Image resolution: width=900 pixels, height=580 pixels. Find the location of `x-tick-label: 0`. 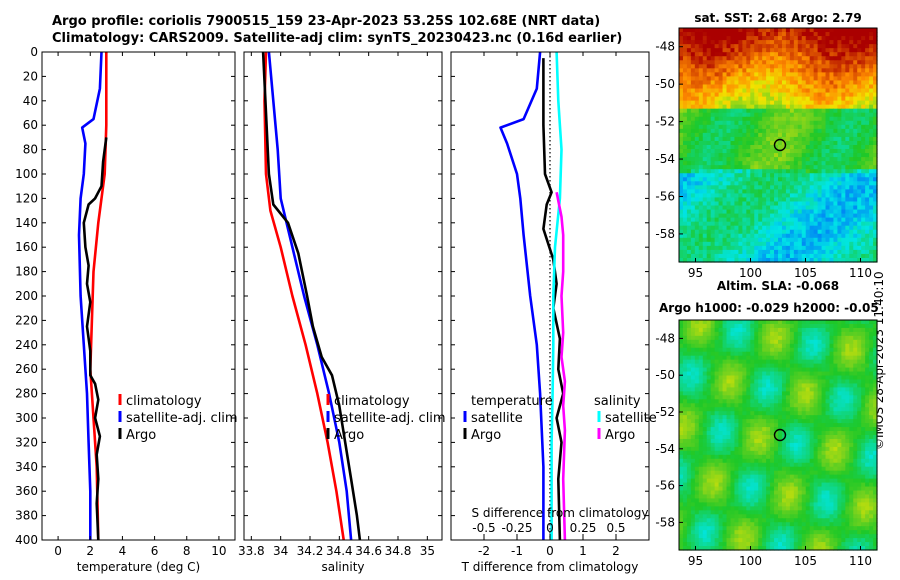

x-tick-label: 0 is located at coordinates (550, 551).